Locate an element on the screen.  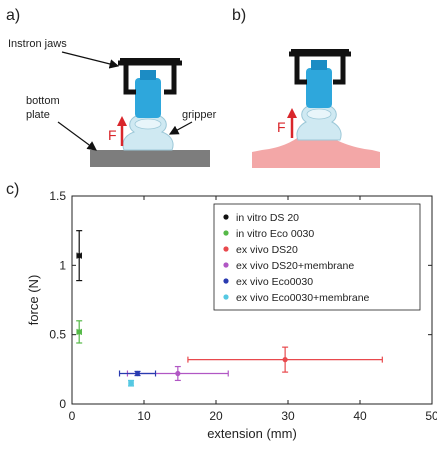
label-bottom: bottom is located at coordinates (43, 101).